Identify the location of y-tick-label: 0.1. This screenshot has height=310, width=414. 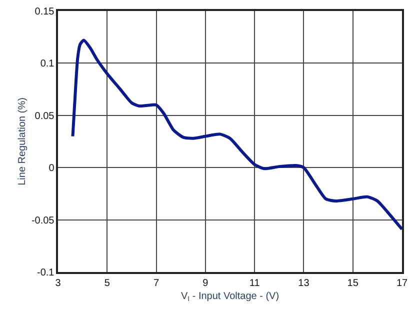
(47, 64).